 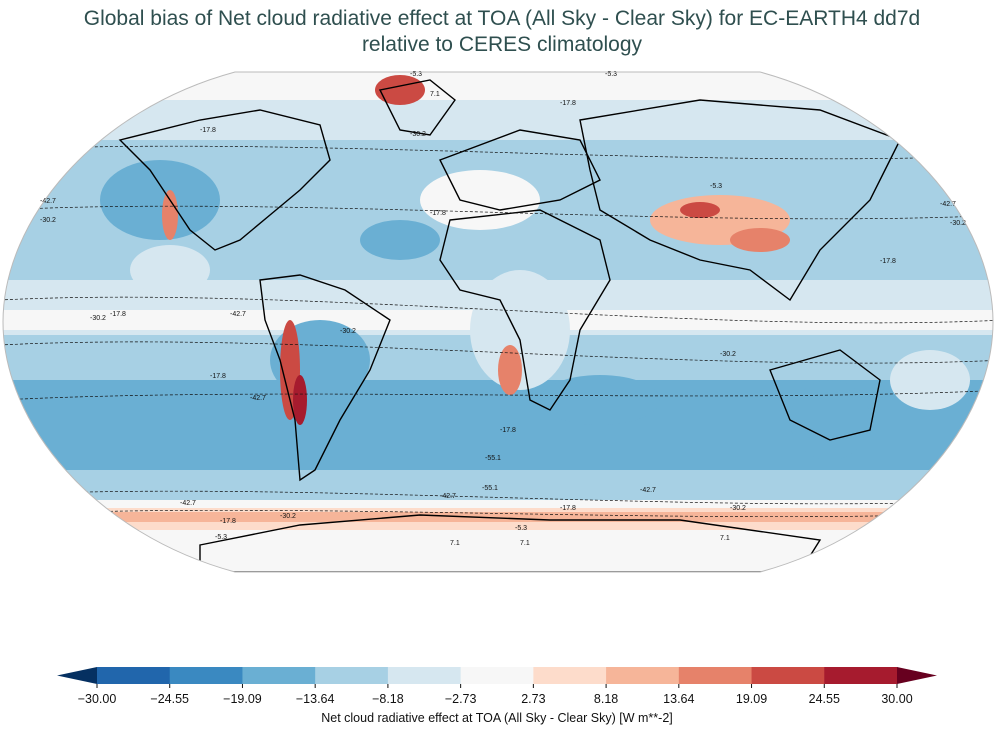 What do you see at coordinates (388, 699) in the screenshot?
I see `colorbar-tick-label: −8.18` at bounding box center [388, 699].